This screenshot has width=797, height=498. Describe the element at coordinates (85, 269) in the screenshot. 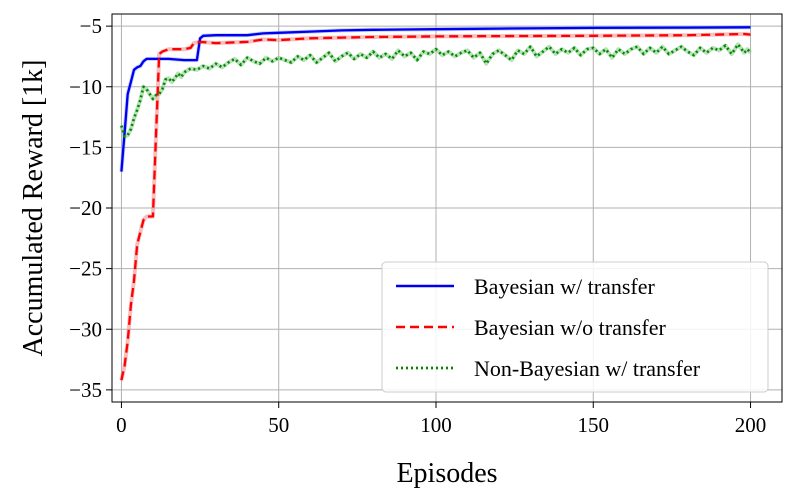

I see `y-tick-label: −25` at that location.